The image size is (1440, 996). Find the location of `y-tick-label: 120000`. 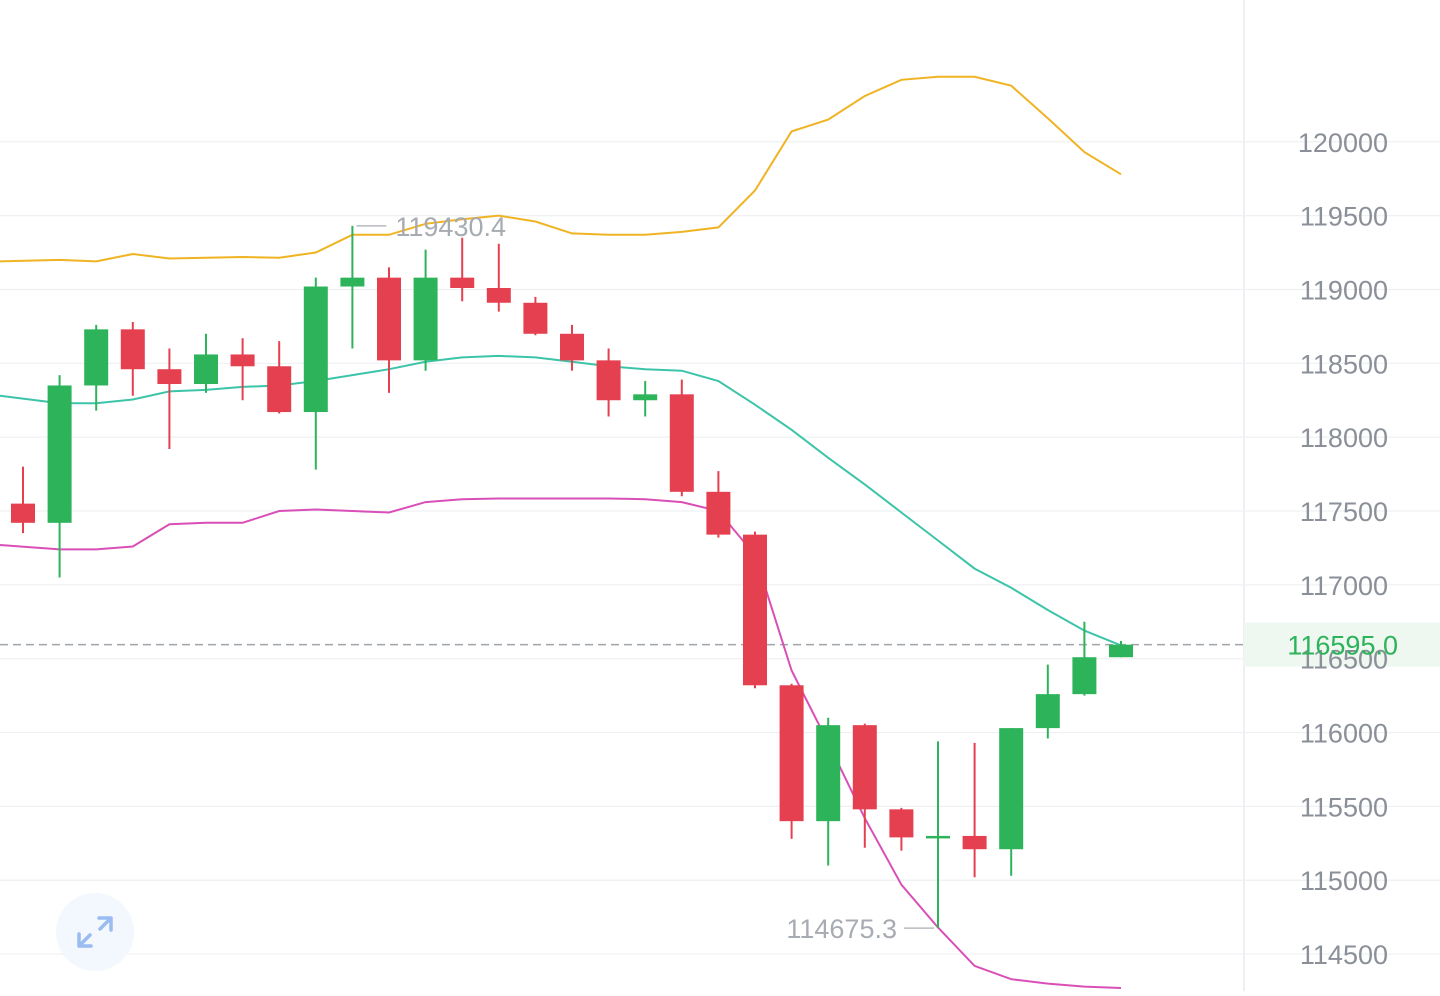

y-tick-label: 120000 is located at coordinates (1343, 143).